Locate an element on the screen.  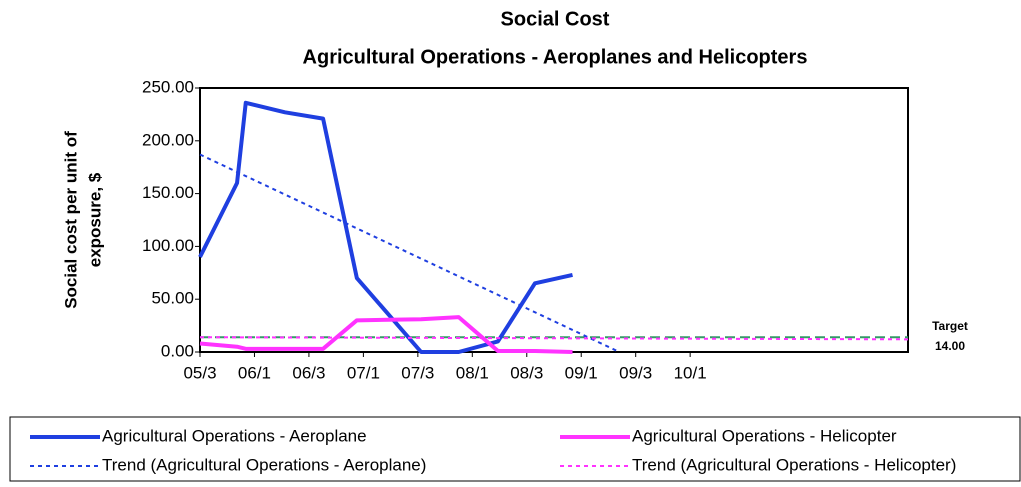
y-tick-label: 100.00 is located at coordinates (168, 245).